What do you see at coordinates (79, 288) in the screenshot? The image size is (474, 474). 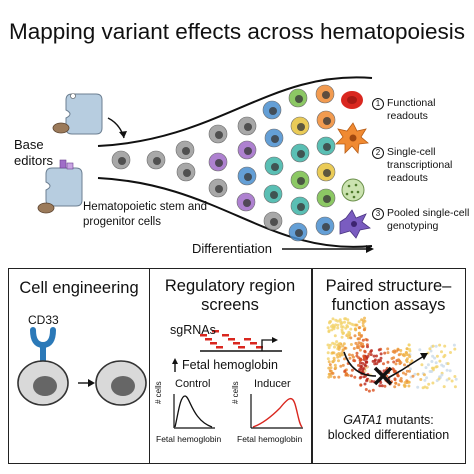 I see `panel-title: Cell engineering` at bounding box center [79, 288].